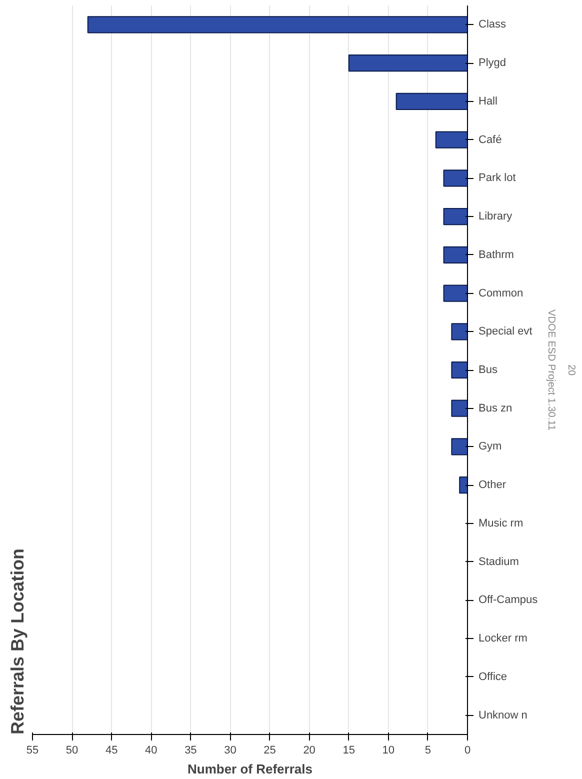  Describe the element at coordinates (496, 254) in the screenshot. I see `y-tick-label: Bathrm` at that location.